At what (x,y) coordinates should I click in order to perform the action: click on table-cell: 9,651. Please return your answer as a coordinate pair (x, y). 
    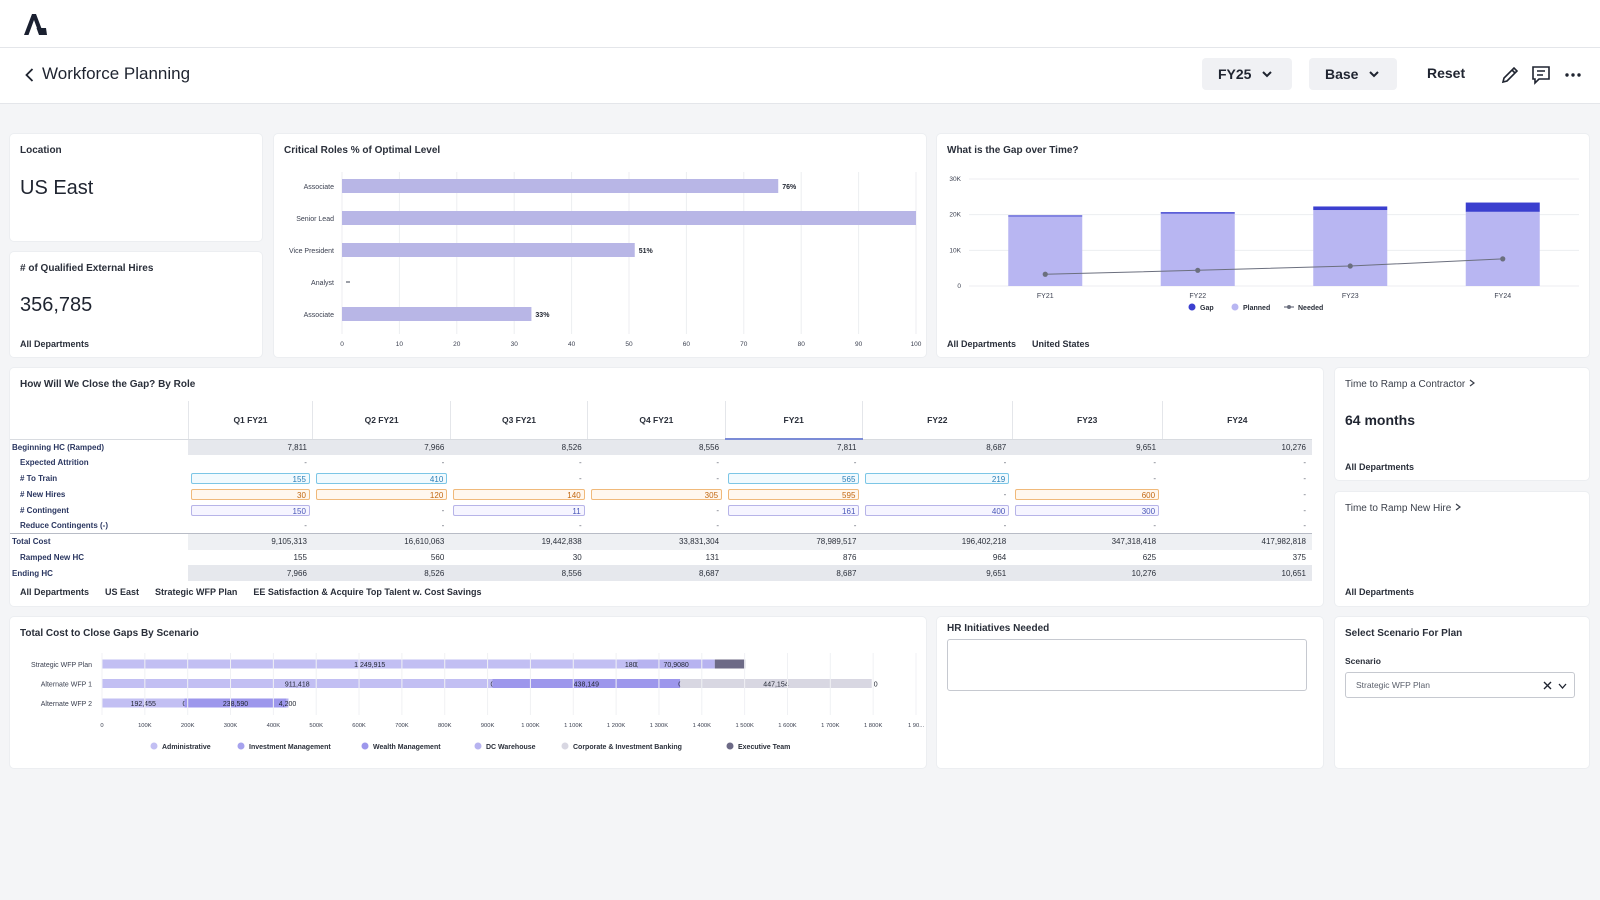
    Looking at the image, I should click on (937, 573).